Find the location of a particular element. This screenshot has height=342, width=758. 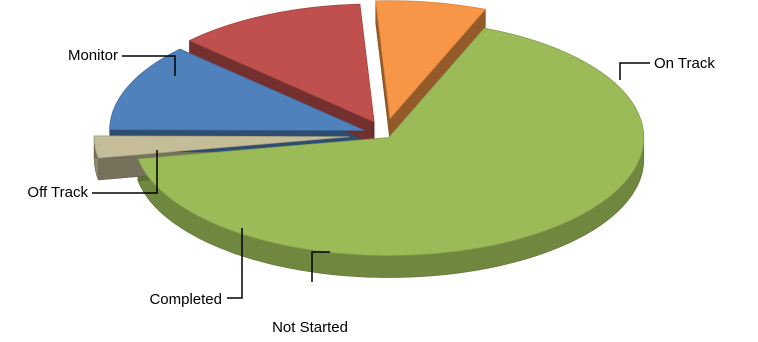

leader-line-on-track is located at coordinates (634, 71).